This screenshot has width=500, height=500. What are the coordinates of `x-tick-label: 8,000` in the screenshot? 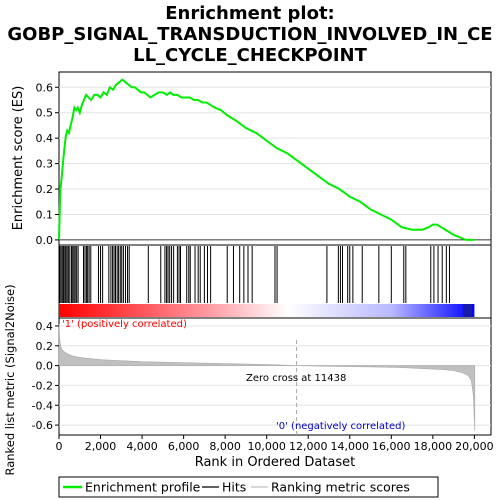 It's located at (225, 446).